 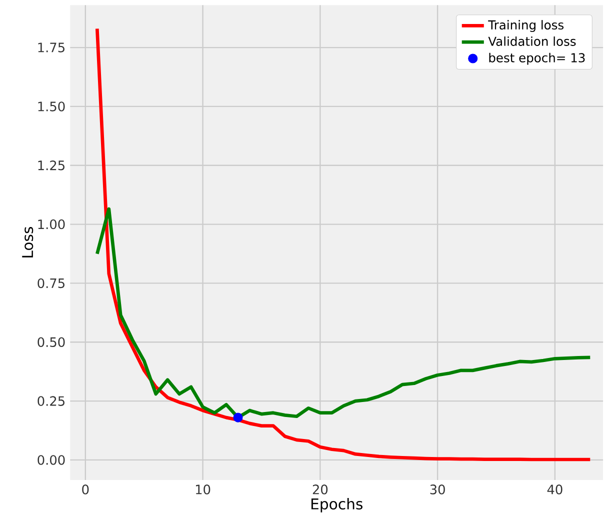 What do you see at coordinates (28, 242) in the screenshot?
I see `y-axis-title: Loss` at bounding box center [28, 242].